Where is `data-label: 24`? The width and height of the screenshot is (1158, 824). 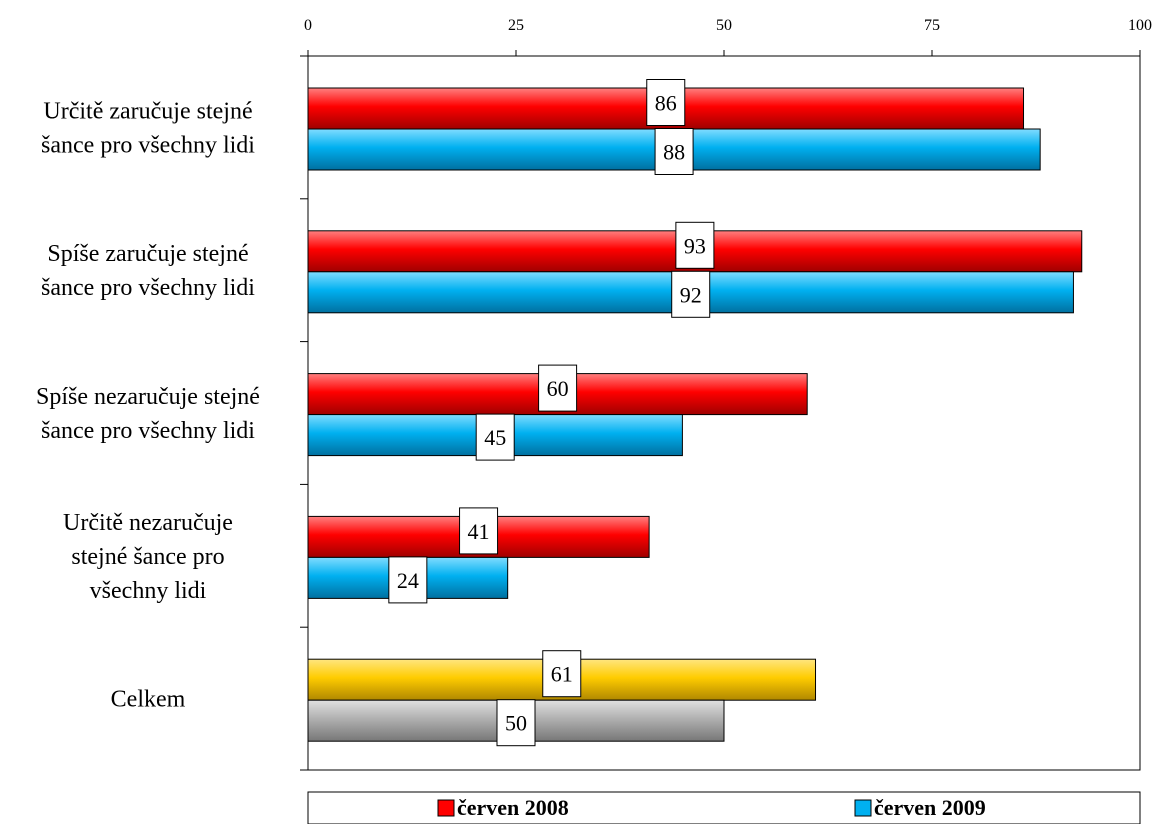 data-label: 24 is located at coordinates (408, 580).